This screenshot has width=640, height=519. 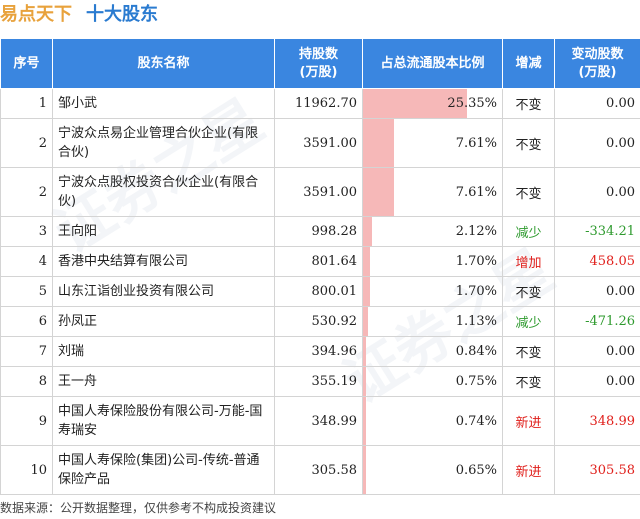 What do you see at coordinates (476, 421) in the screenshot?
I see `ratio-percent: 0.74%` at bounding box center [476, 421].